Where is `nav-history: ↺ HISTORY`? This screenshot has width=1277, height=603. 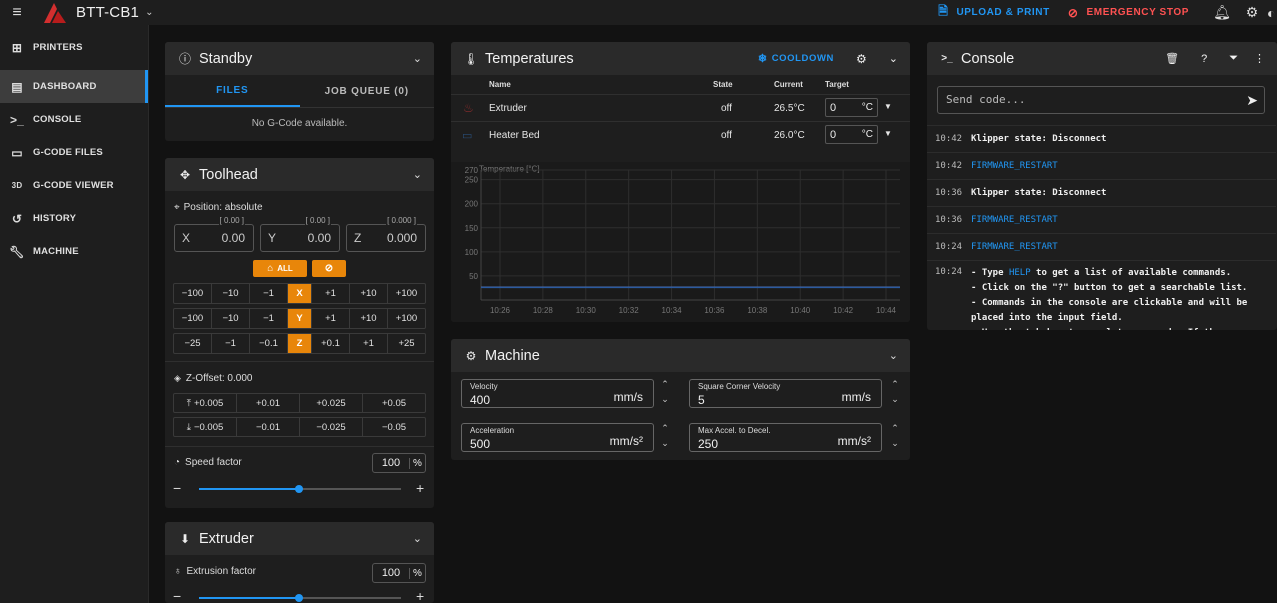 nav-history: ↺ HISTORY is located at coordinates (74, 218).